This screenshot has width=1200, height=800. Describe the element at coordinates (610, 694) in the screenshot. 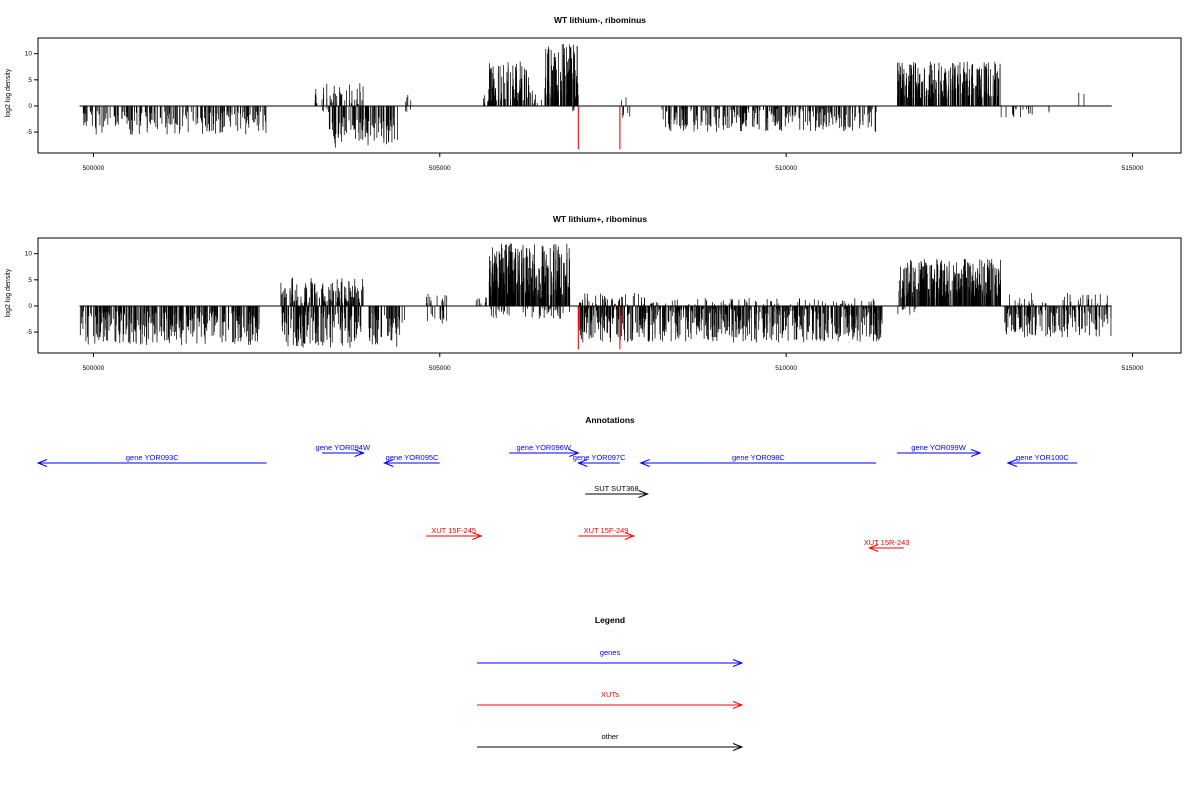

I see `legend-label: XUTs` at that location.